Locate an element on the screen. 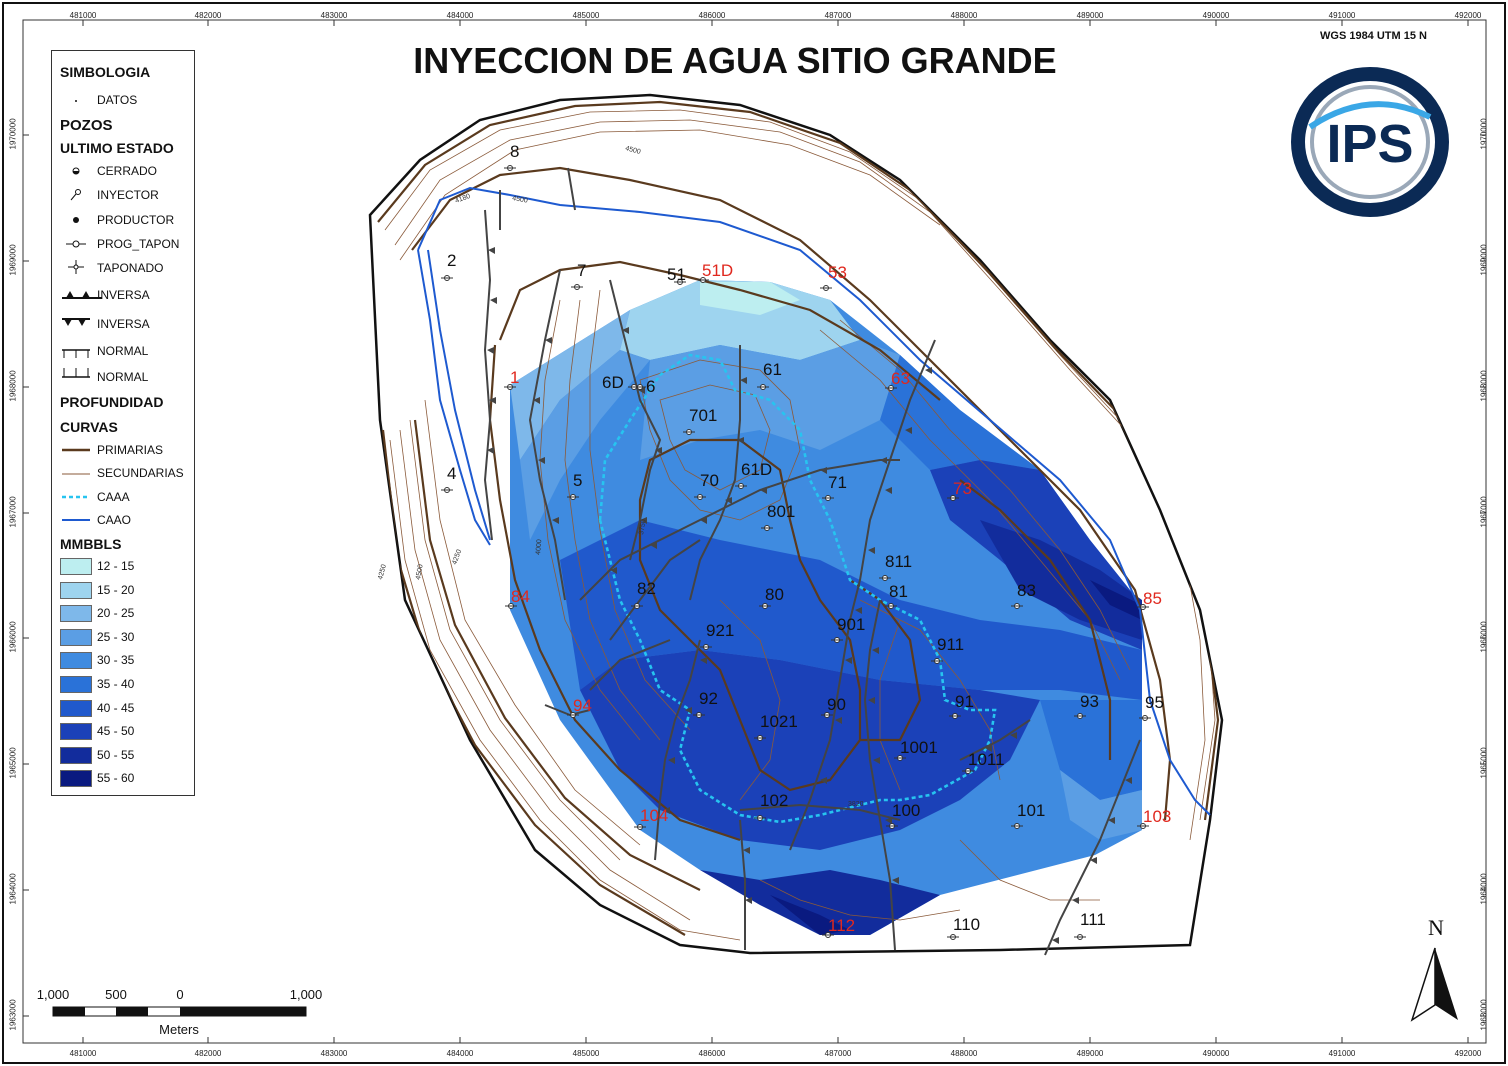 The image size is (1508, 1066). coordinate-label: 1969000 is located at coordinates (1484, 260).